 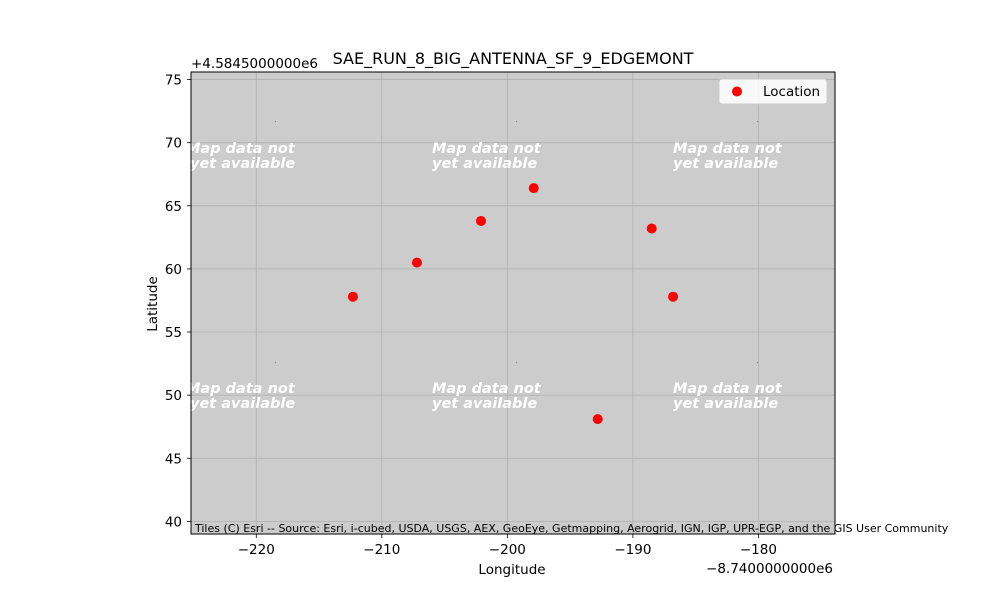 What do you see at coordinates (511, 570) in the screenshot?
I see `x-axis-label: Longitude` at bounding box center [511, 570].